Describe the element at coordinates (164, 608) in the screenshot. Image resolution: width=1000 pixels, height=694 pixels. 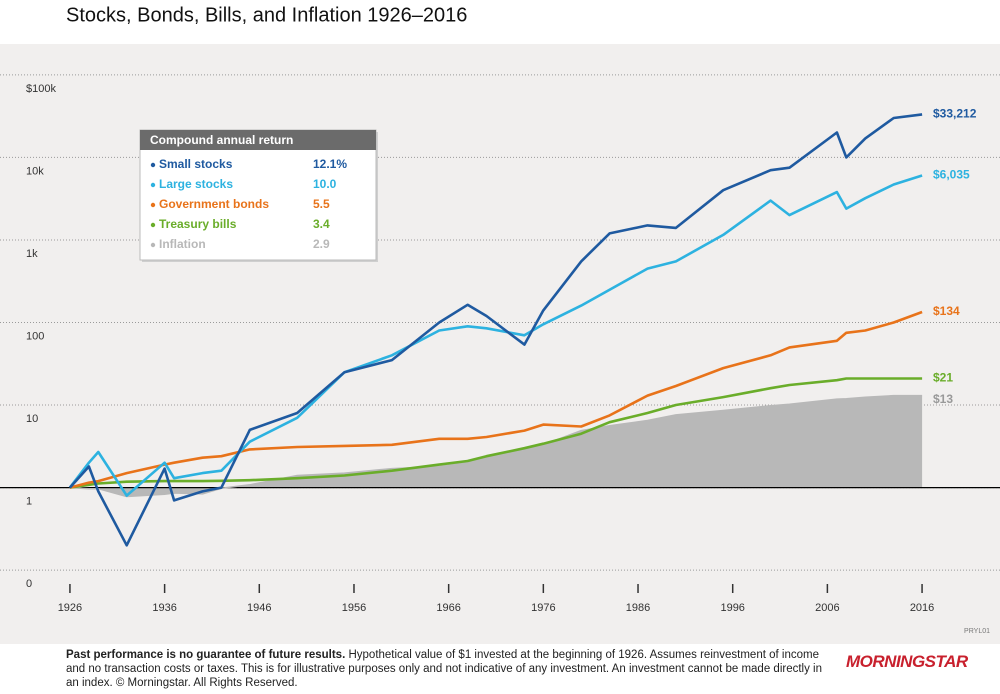
I see `x-tick-label: 1936` at that location.